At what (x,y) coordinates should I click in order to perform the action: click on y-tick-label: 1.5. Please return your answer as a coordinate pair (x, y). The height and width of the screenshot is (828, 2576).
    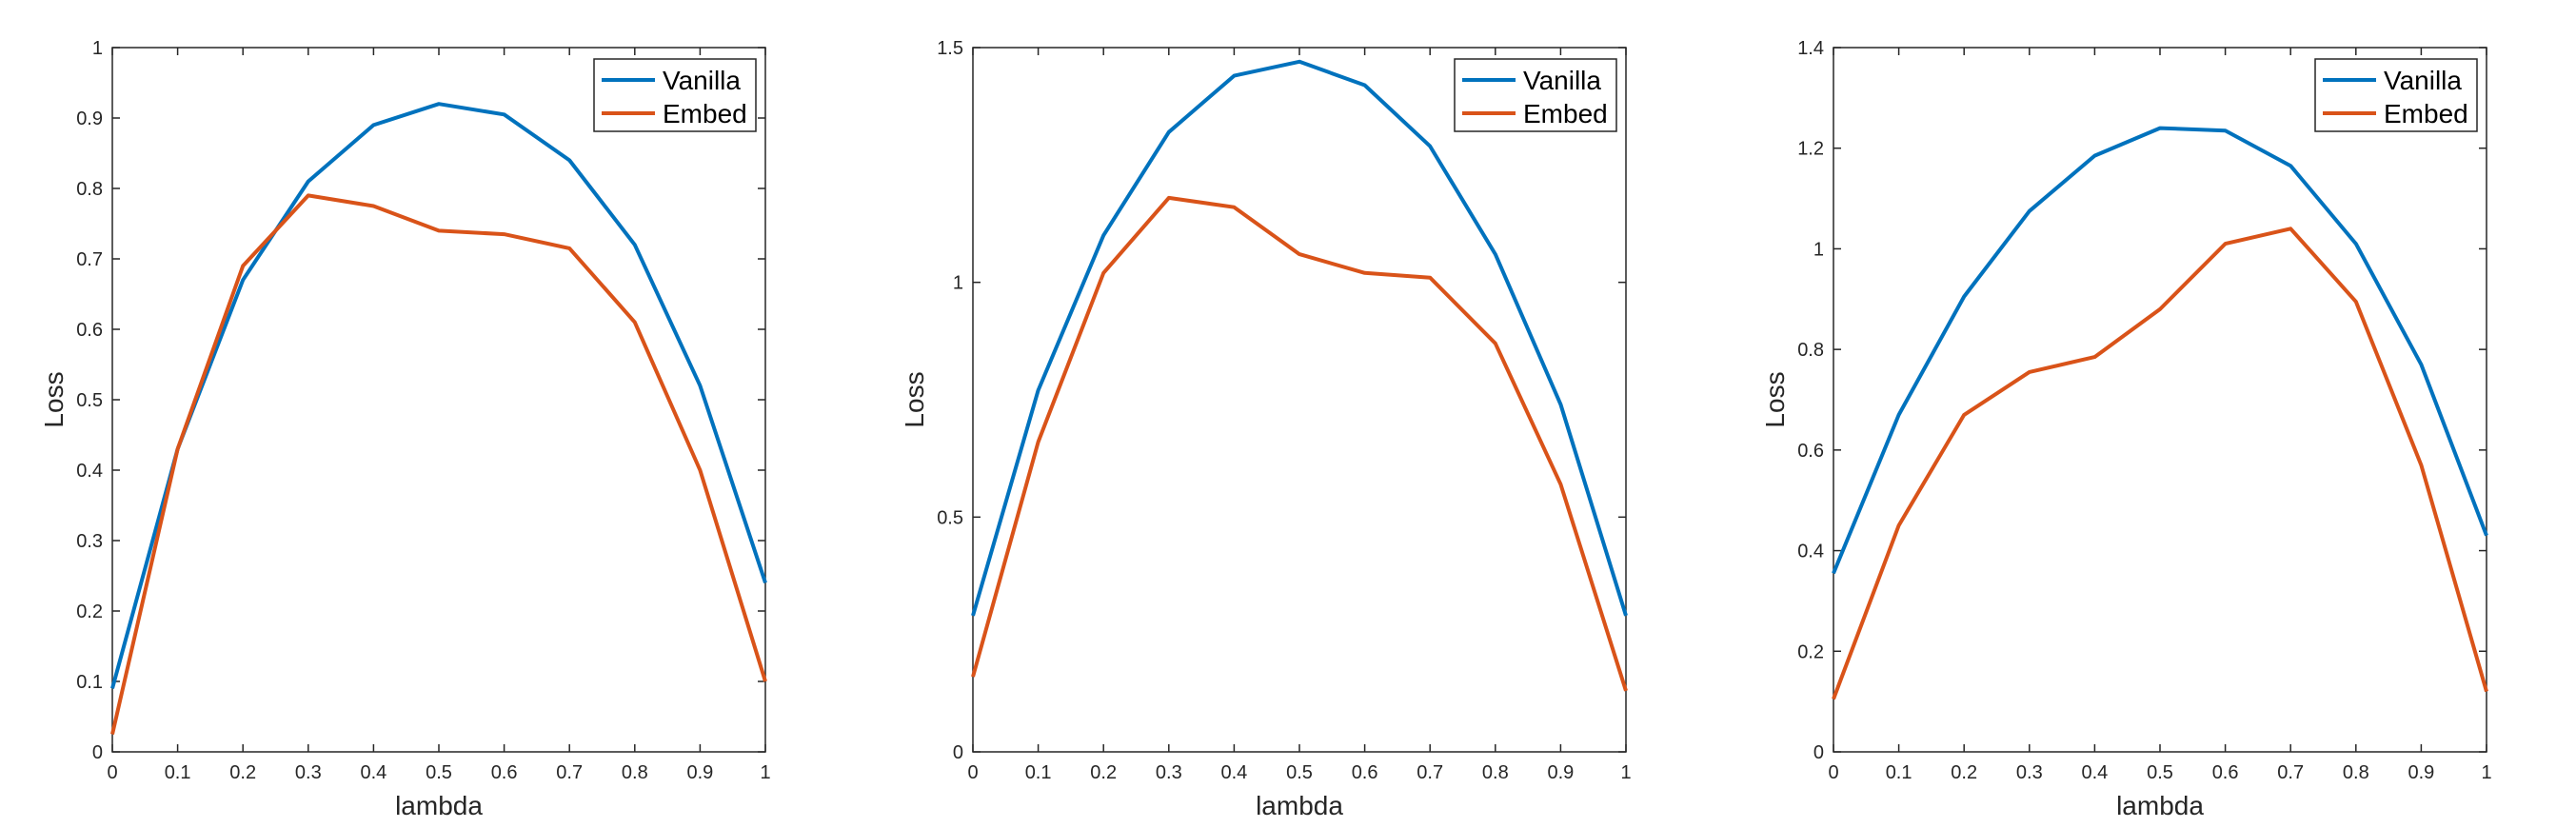
    Looking at the image, I should click on (950, 48).